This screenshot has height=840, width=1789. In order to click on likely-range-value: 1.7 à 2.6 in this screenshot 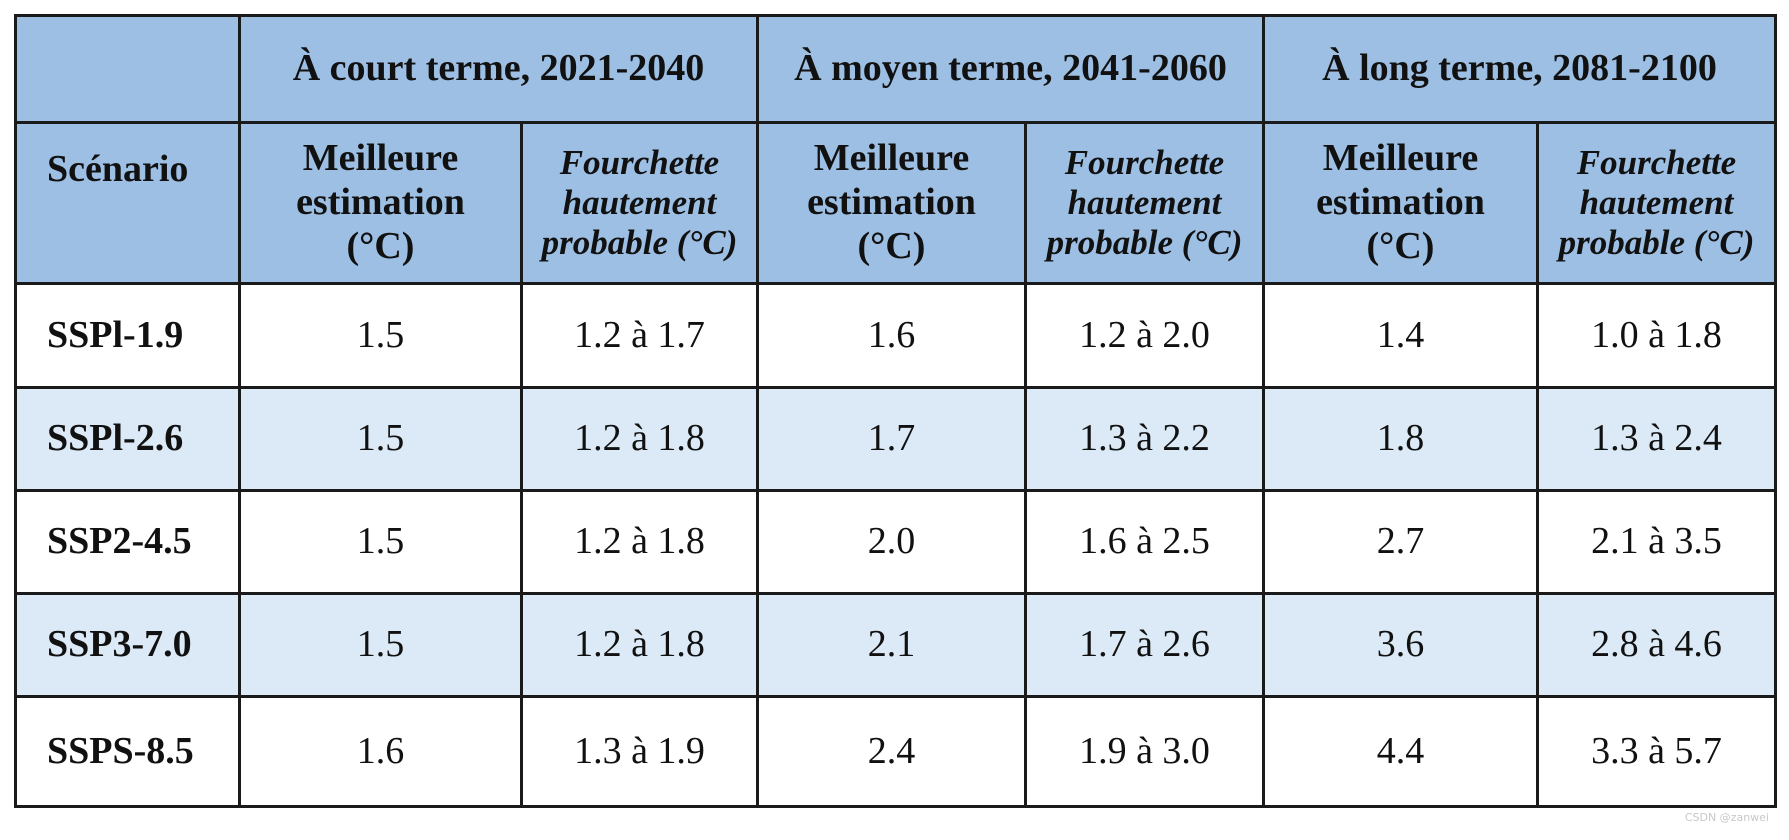, I will do `click(1144, 645)`.